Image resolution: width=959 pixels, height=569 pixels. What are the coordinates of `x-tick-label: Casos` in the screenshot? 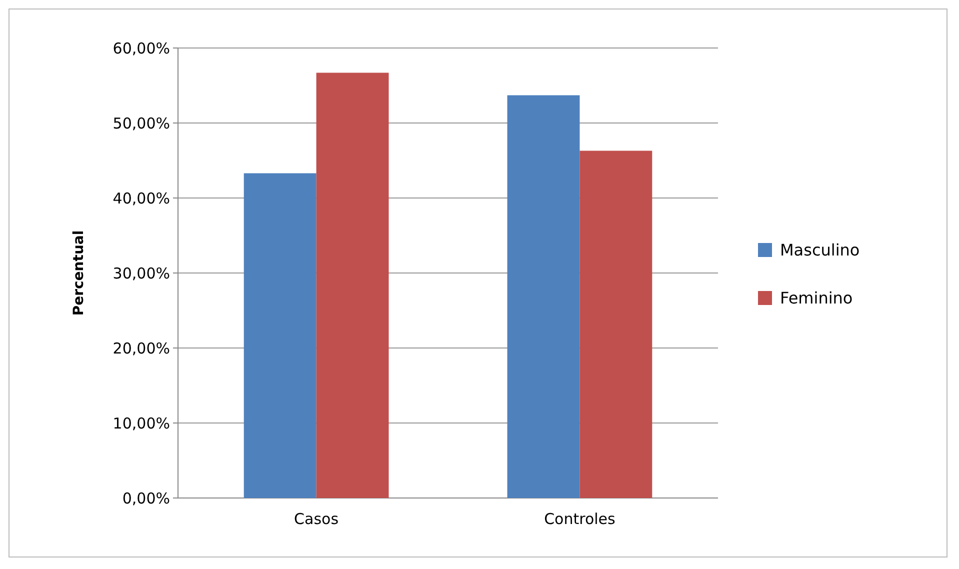 It's located at (316, 519).